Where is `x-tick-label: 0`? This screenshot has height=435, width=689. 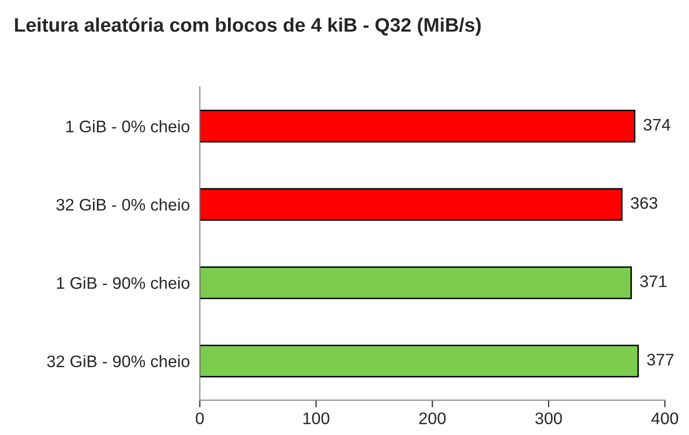 x-tick-label: 0 is located at coordinates (200, 418).